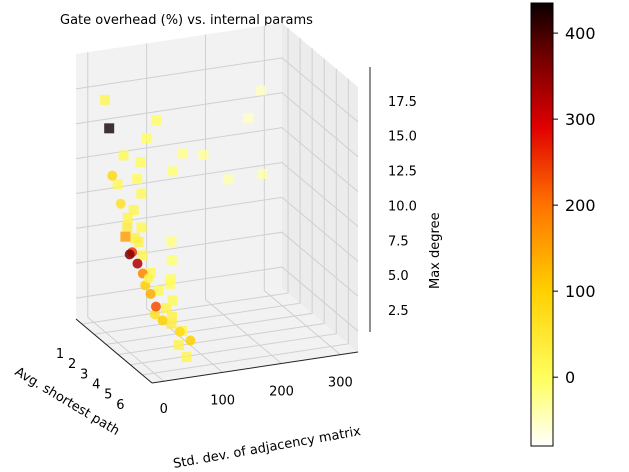  I want to click on colorbar-tick-label: 100, so click(580, 291).